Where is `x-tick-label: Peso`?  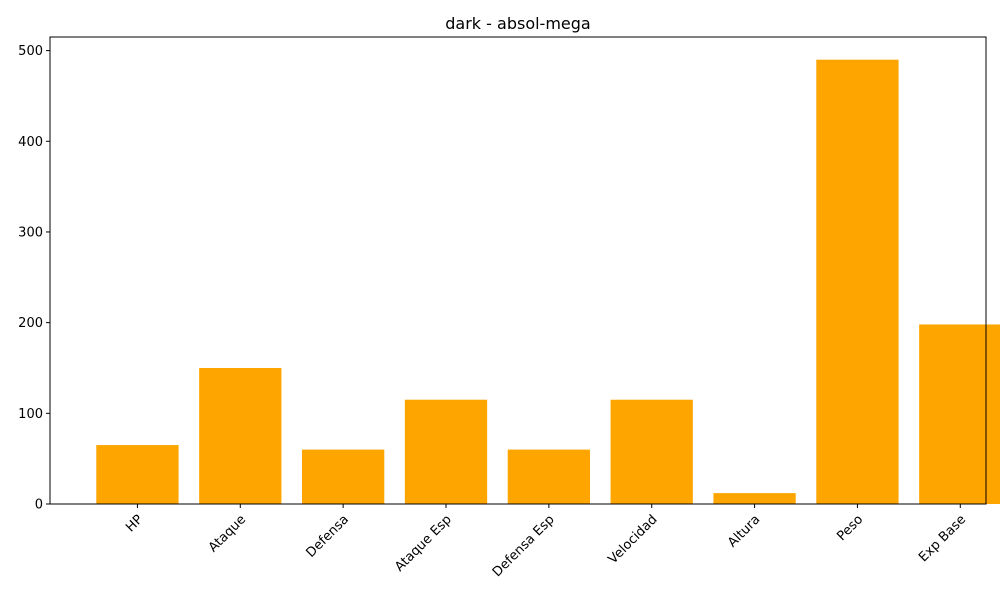
x-tick-label: Peso is located at coordinates (850, 528).